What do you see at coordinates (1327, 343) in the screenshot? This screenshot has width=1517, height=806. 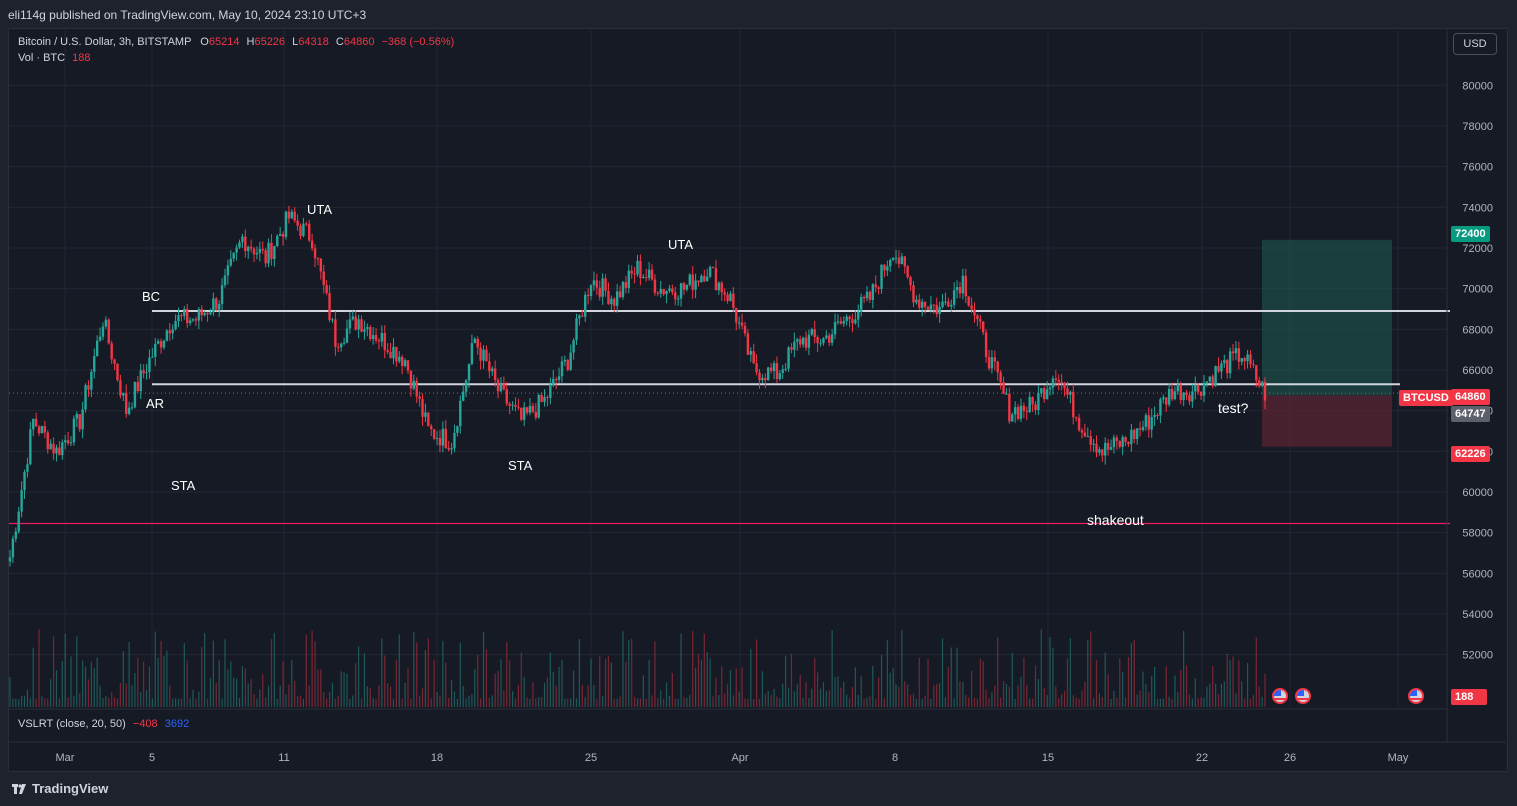 I see `position-zones` at bounding box center [1327, 343].